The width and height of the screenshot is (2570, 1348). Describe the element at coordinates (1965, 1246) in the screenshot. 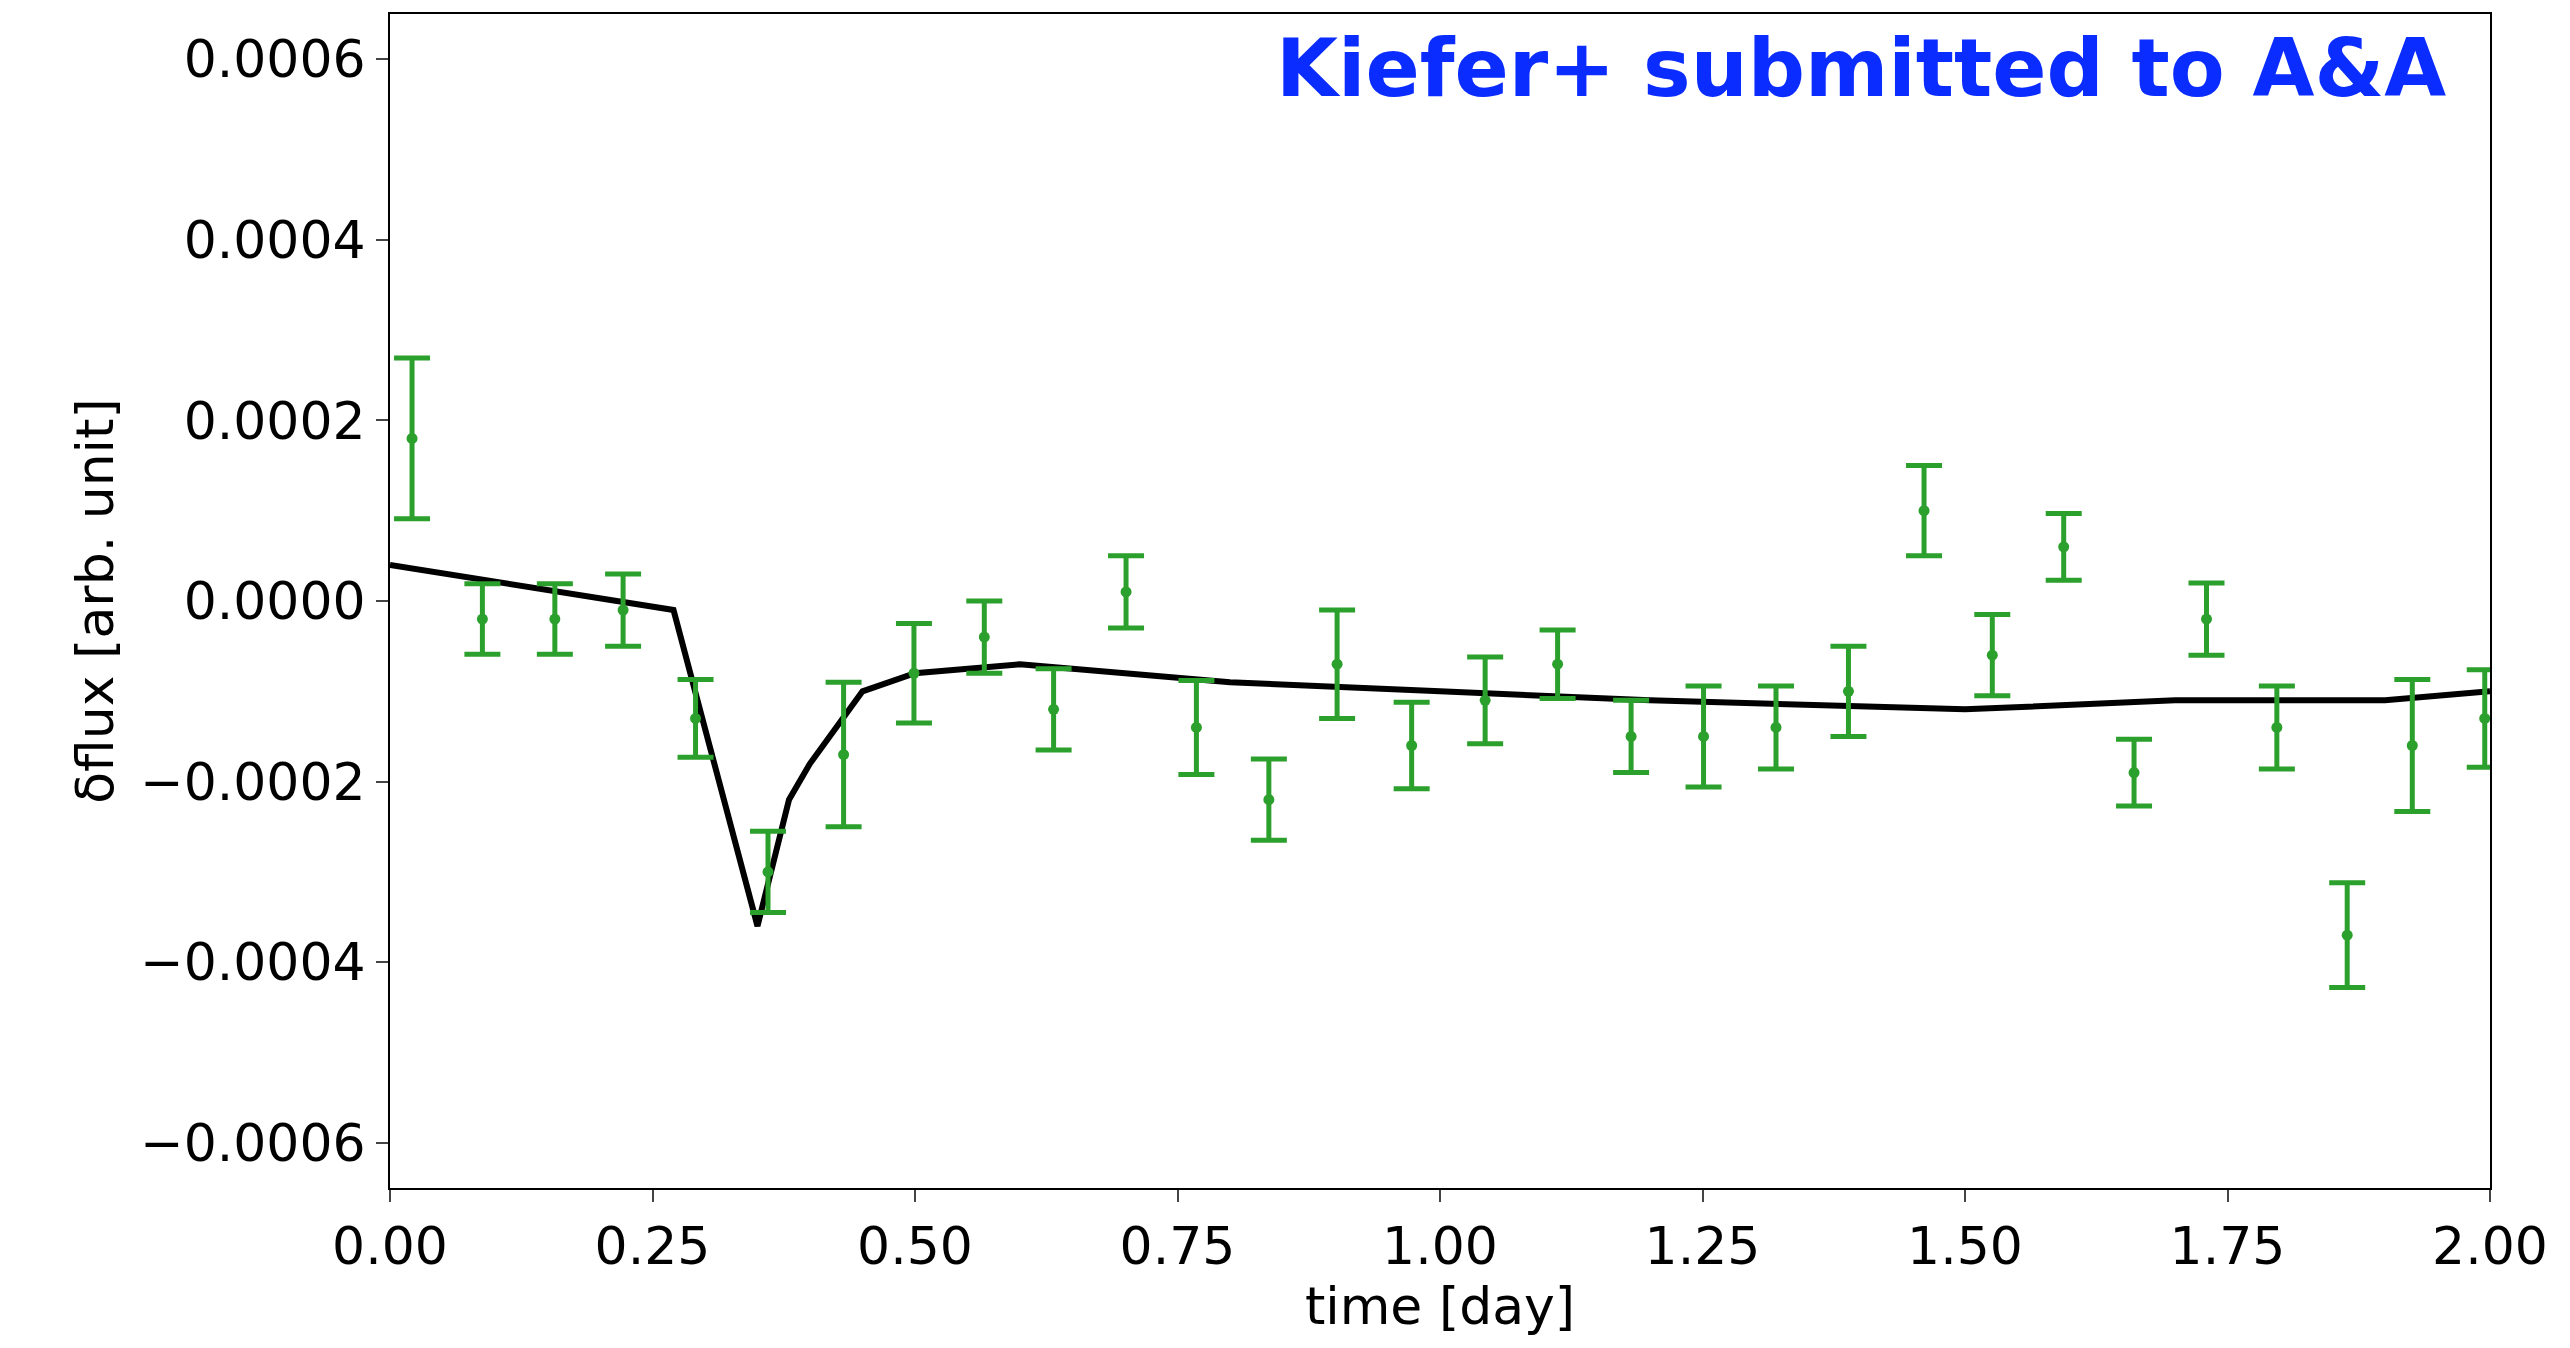

I see `x-tick-label: 1.50` at that location.